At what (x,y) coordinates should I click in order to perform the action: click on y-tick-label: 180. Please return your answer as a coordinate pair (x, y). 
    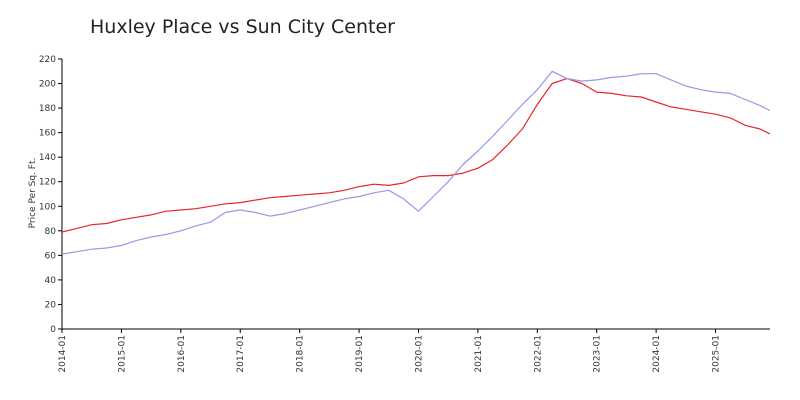
    Looking at the image, I should click on (47, 109).